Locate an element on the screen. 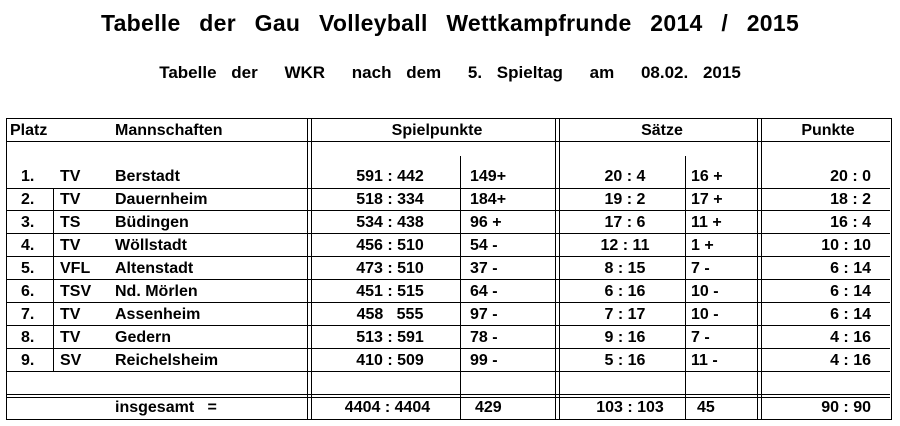 This screenshot has height=426, width=900. row-platz: 5. is located at coordinates (28, 268).